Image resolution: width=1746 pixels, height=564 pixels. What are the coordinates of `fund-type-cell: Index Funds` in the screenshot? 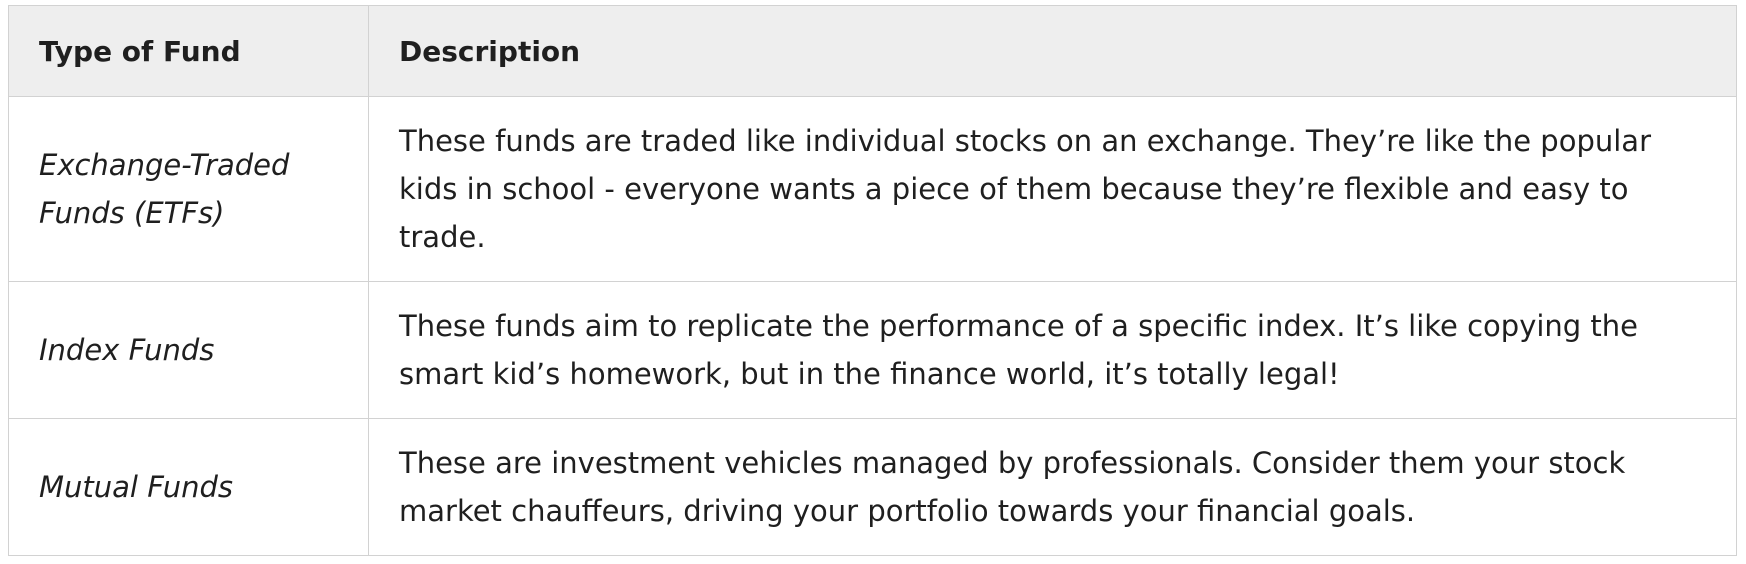 It's located at (188, 350).